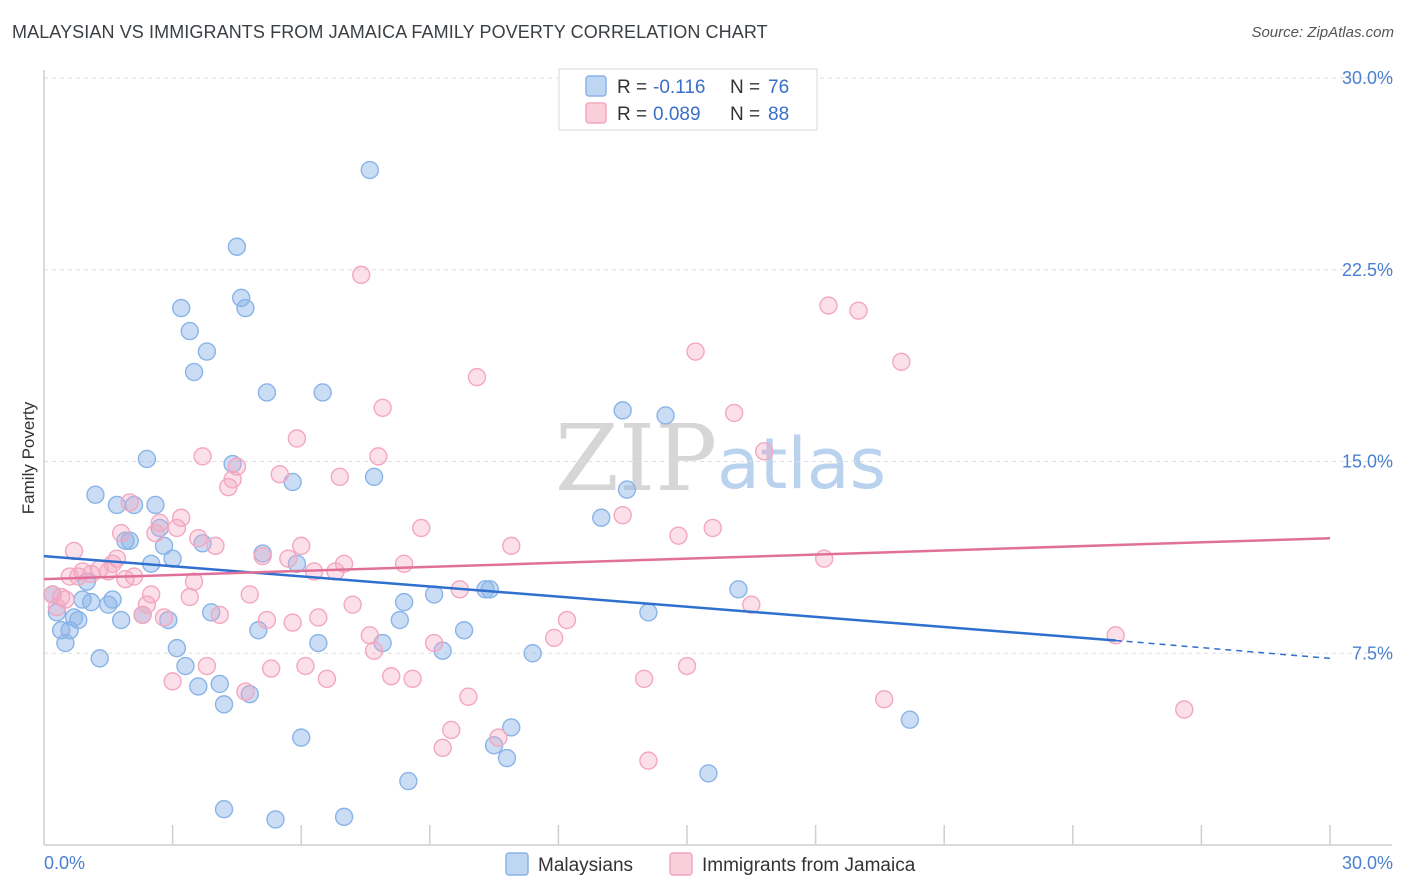  I want to click on legend-n-value-1: 76, so click(778, 87).